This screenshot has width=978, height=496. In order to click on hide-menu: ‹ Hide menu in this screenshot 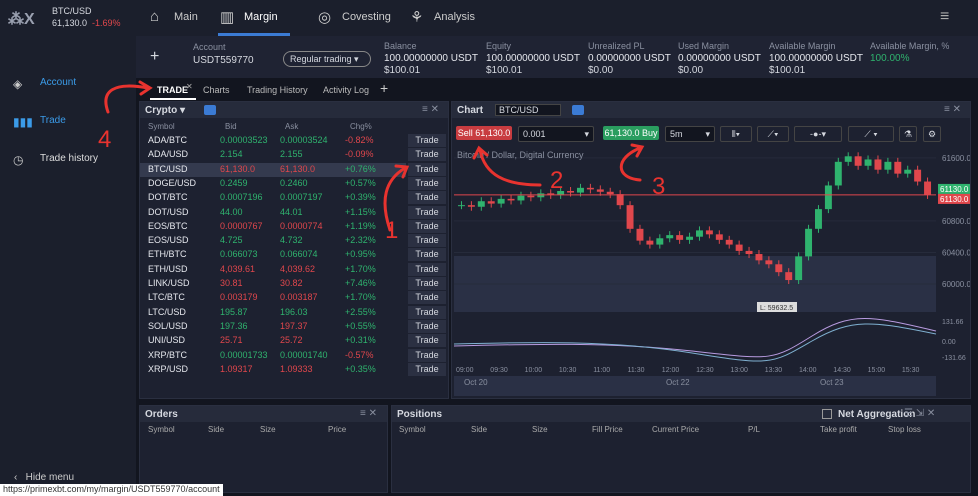, I will do `click(44, 477)`.